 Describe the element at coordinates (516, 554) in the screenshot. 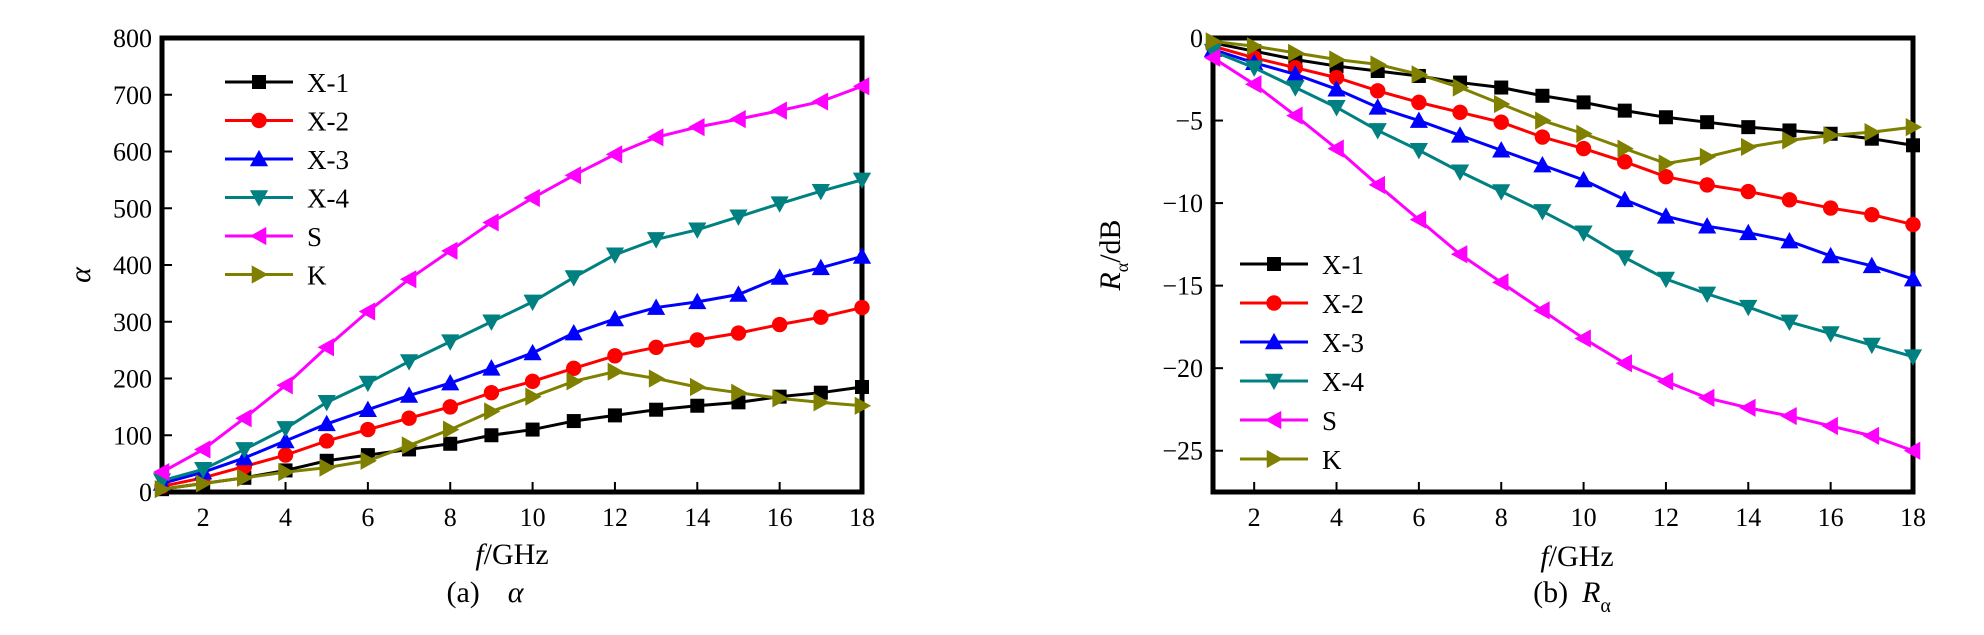

I see `panel-a-xlabel-rest: /GHz` at that location.